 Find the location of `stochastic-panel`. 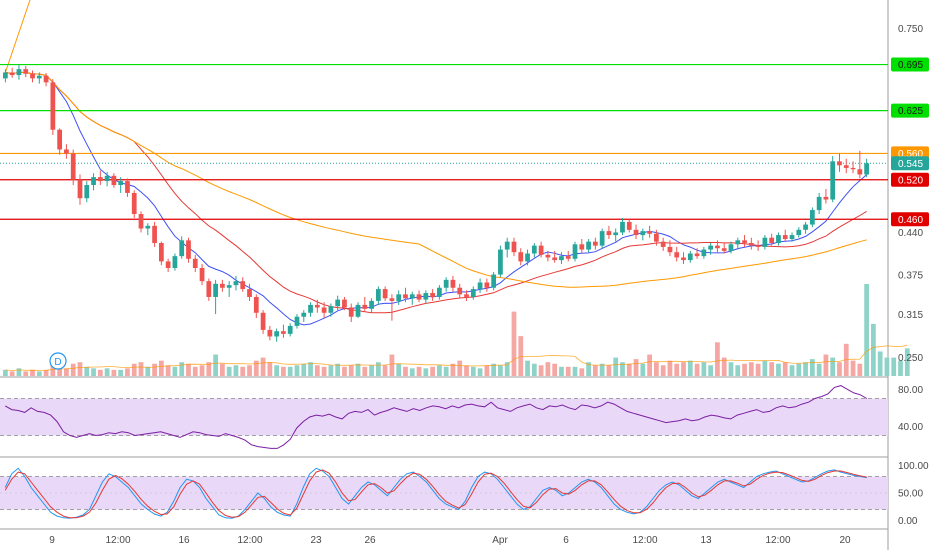

stochastic-panel is located at coordinates (444, 493).